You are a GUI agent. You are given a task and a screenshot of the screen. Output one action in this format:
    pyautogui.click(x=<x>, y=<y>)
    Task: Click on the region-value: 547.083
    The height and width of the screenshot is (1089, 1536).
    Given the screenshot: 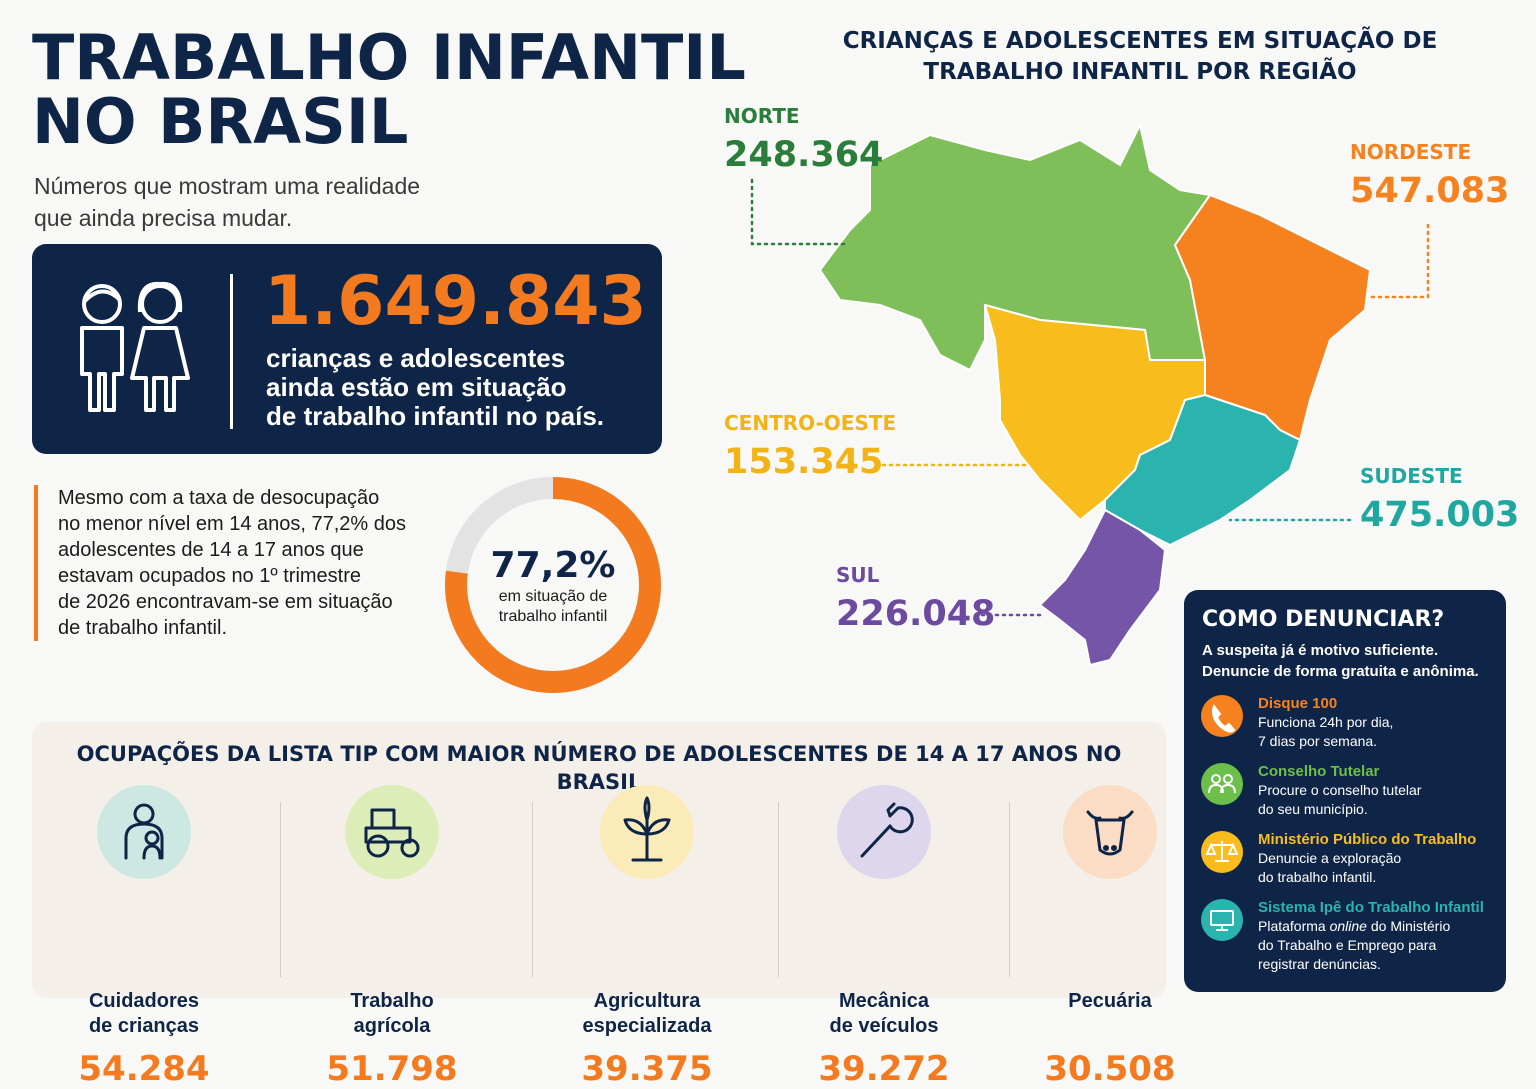 What is the action you would take?
    pyautogui.click(x=1430, y=191)
    